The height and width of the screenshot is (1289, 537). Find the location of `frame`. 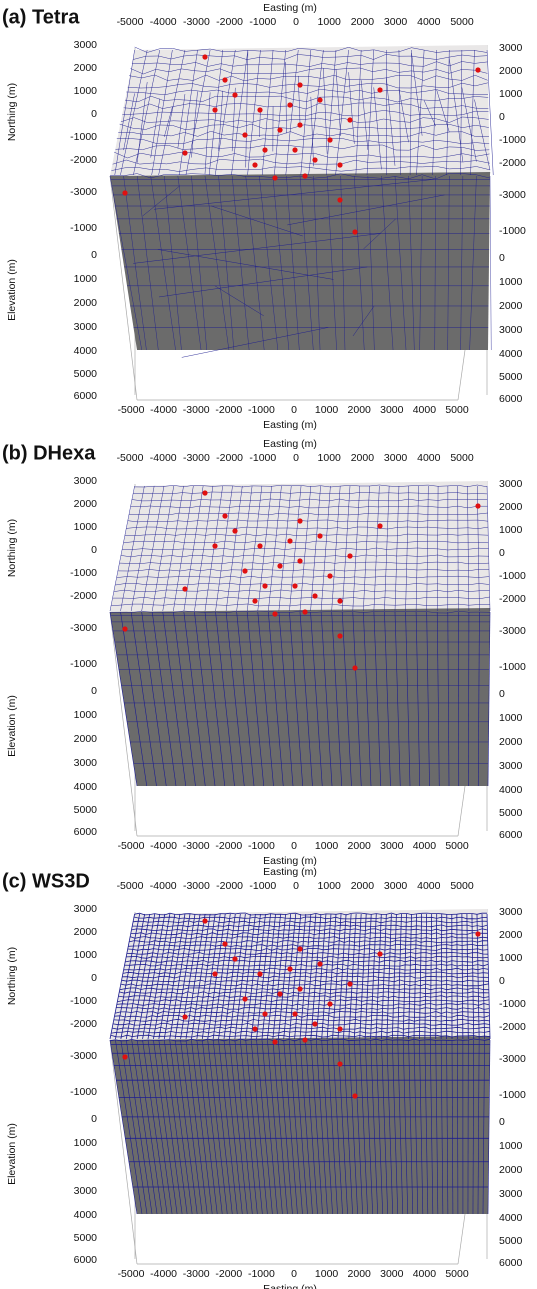

frame is located at coordinates (123, 724).